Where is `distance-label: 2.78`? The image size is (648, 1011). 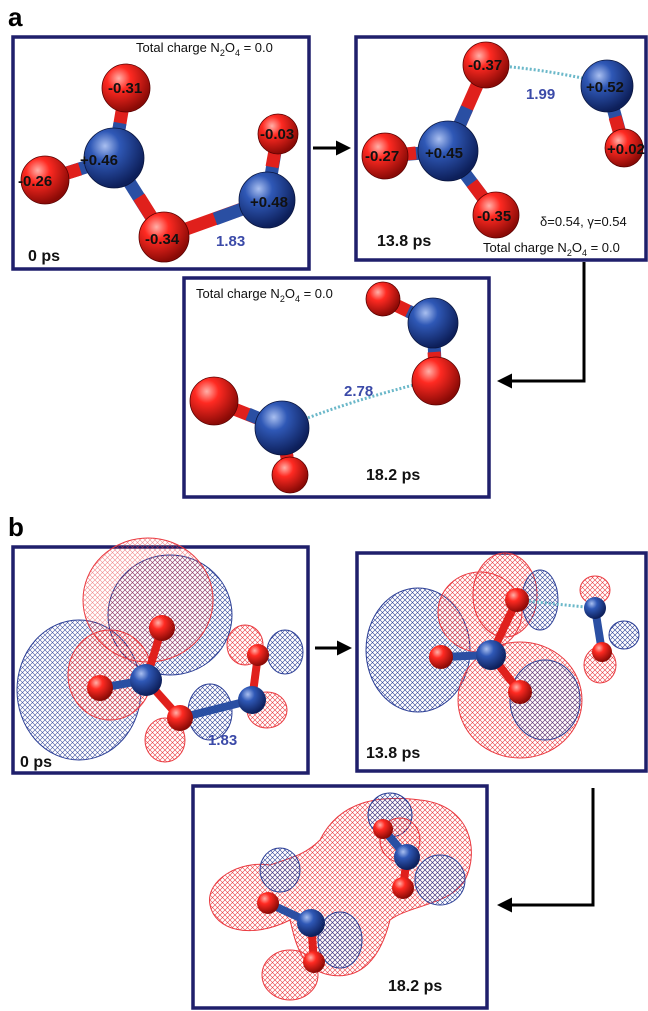
distance-label: 2.78 is located at coordinates (358, 391).